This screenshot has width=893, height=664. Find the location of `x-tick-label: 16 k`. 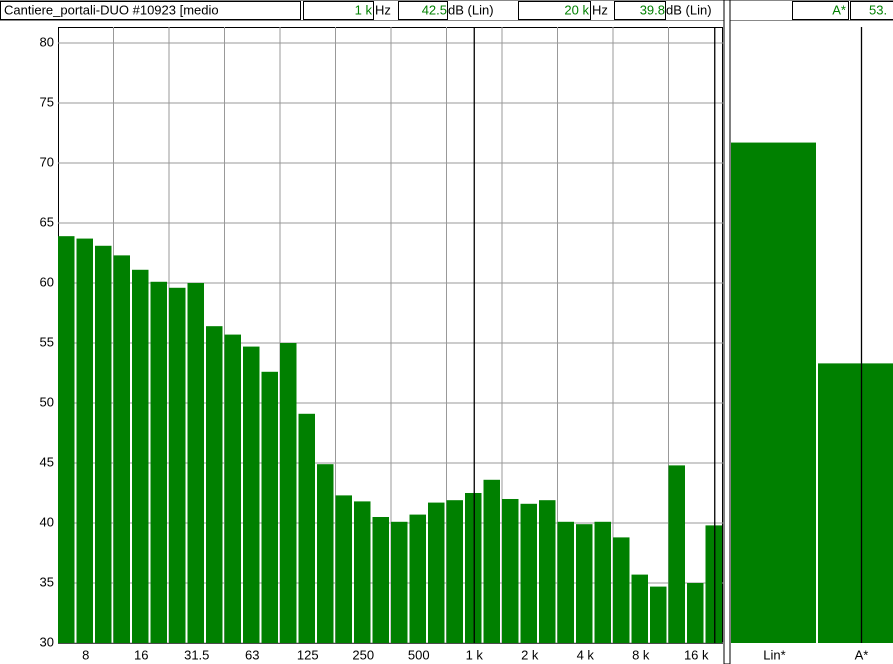

x-tick-label: 16 k is located at coordinates (696, 654).